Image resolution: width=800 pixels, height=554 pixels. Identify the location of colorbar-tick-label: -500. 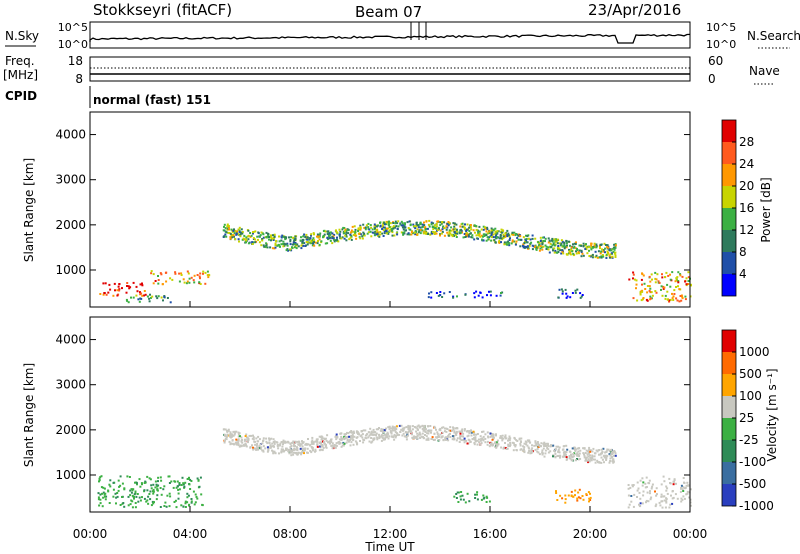
(752, 484).